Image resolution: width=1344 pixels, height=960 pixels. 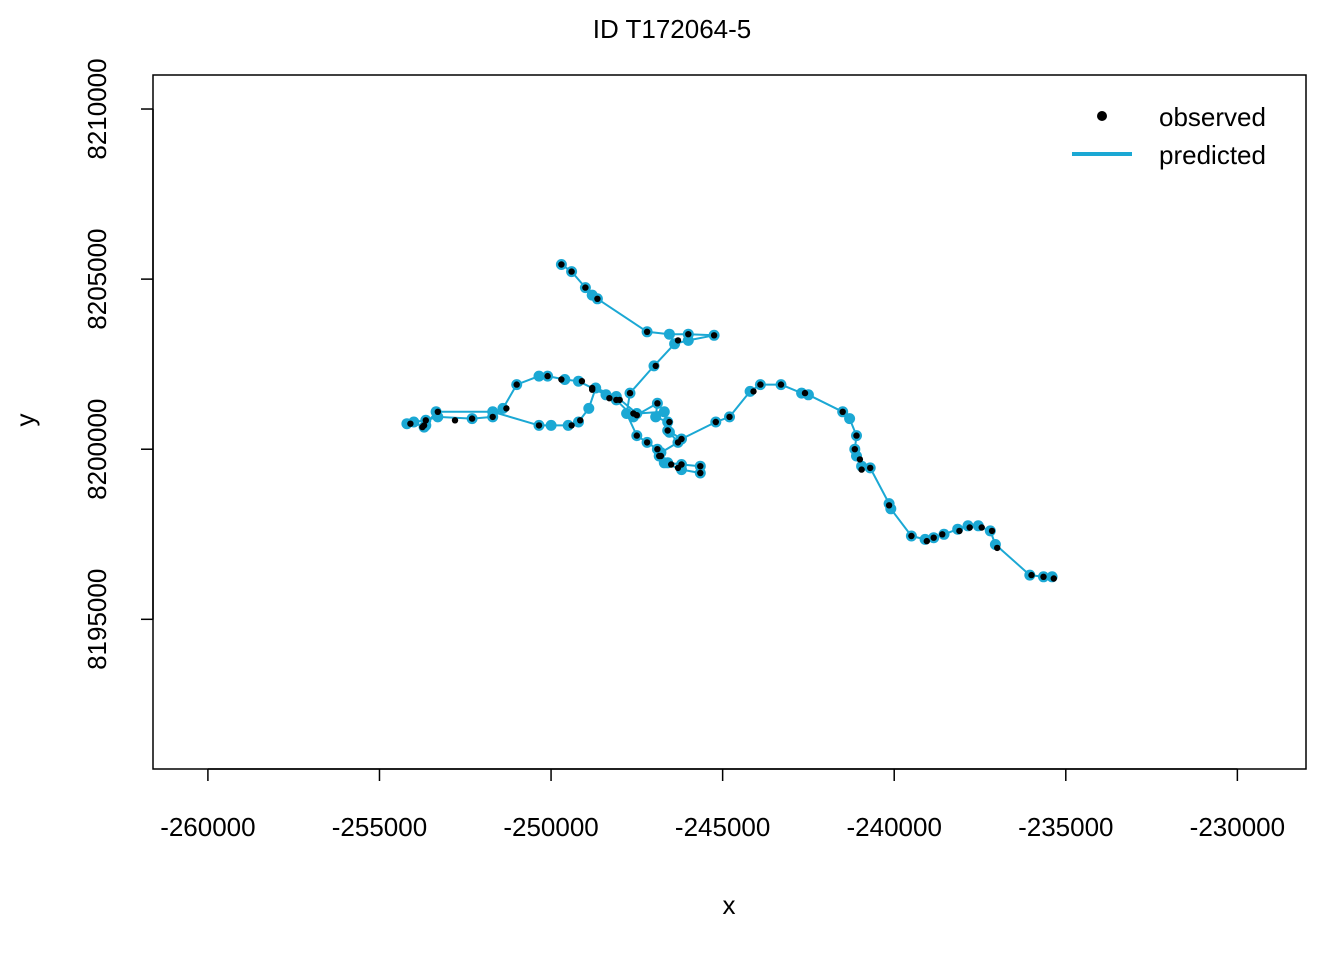 I want to click on x-tick-label: -250000, so click(x=550, y=827).